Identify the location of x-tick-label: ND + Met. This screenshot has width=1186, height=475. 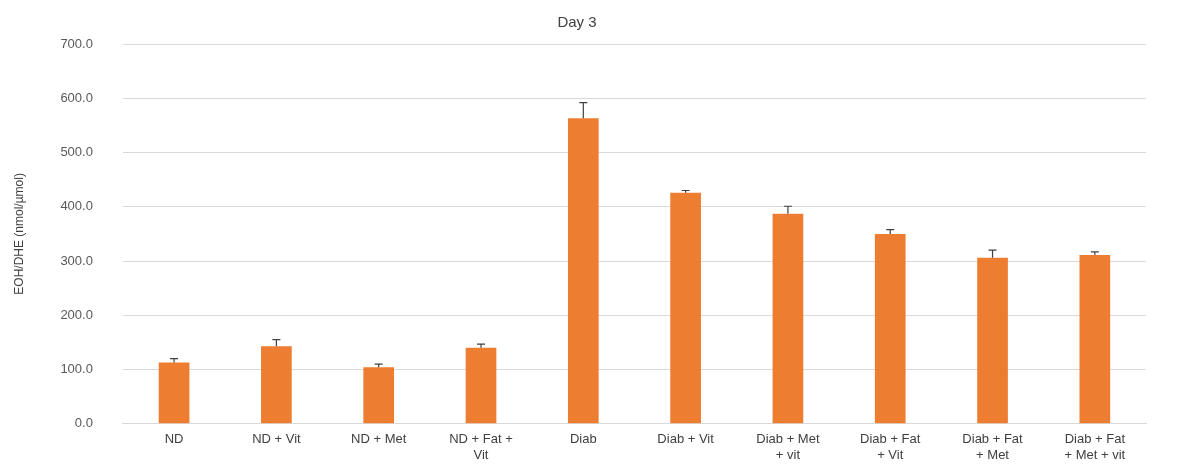
(379, 439).